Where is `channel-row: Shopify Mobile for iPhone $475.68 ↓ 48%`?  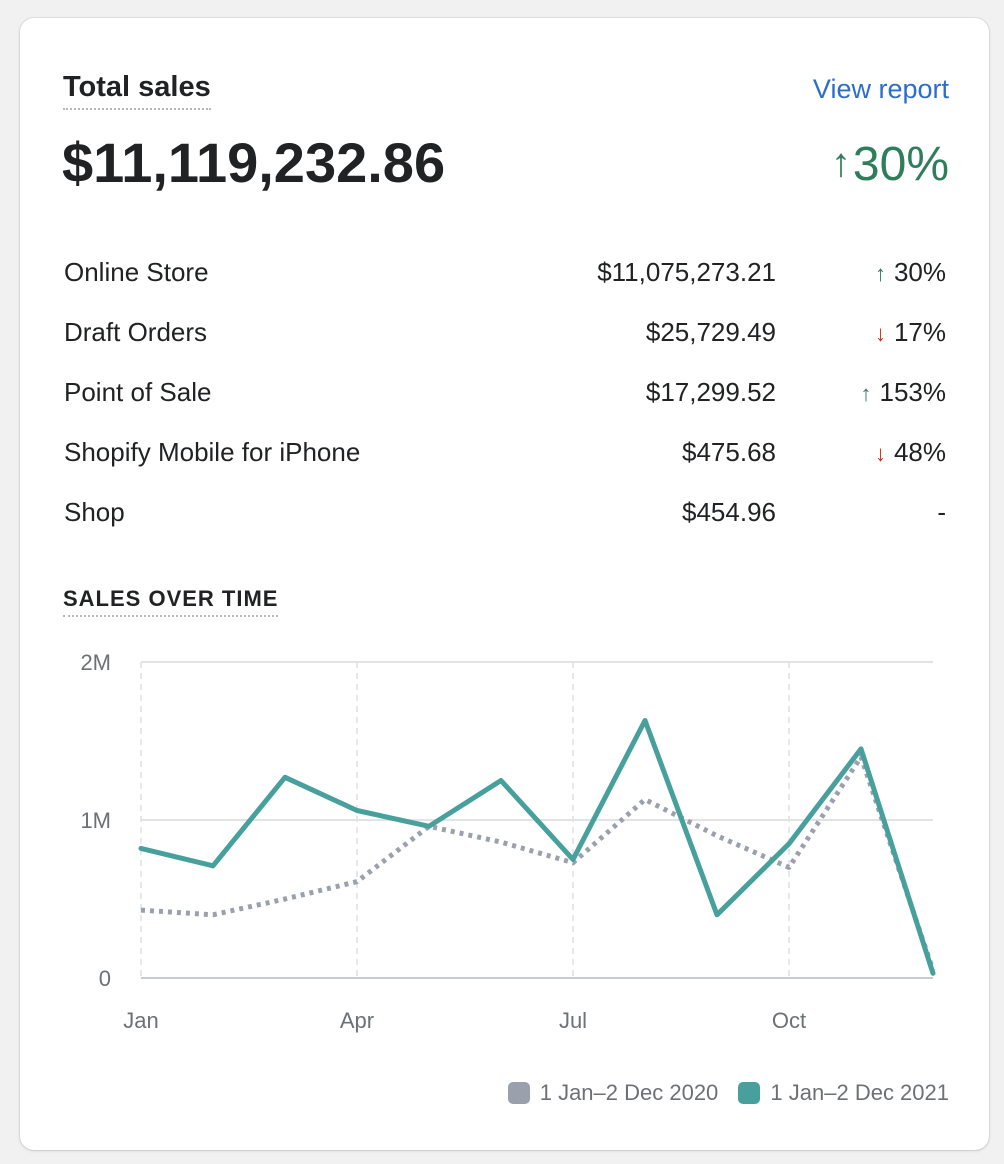 channel-row: Shopify Mobile for iPhone $475.68 ↓ 48% is located at coordinates (505, 460).